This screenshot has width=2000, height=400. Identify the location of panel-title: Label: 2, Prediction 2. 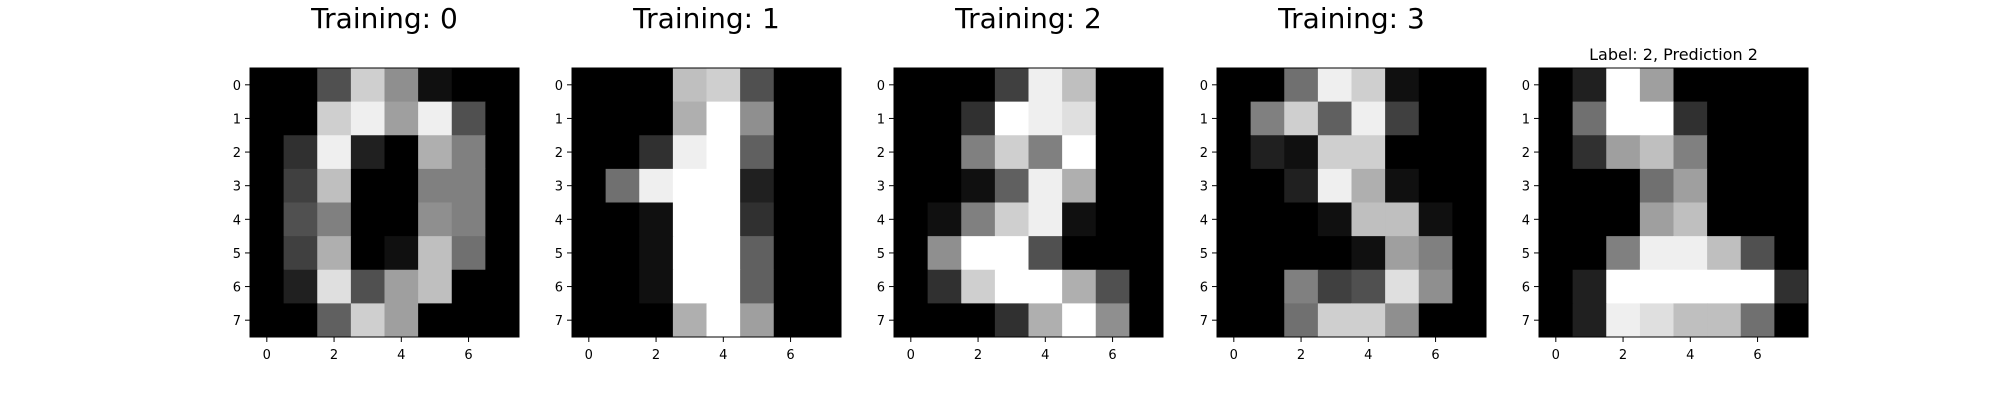
(1673, 54).